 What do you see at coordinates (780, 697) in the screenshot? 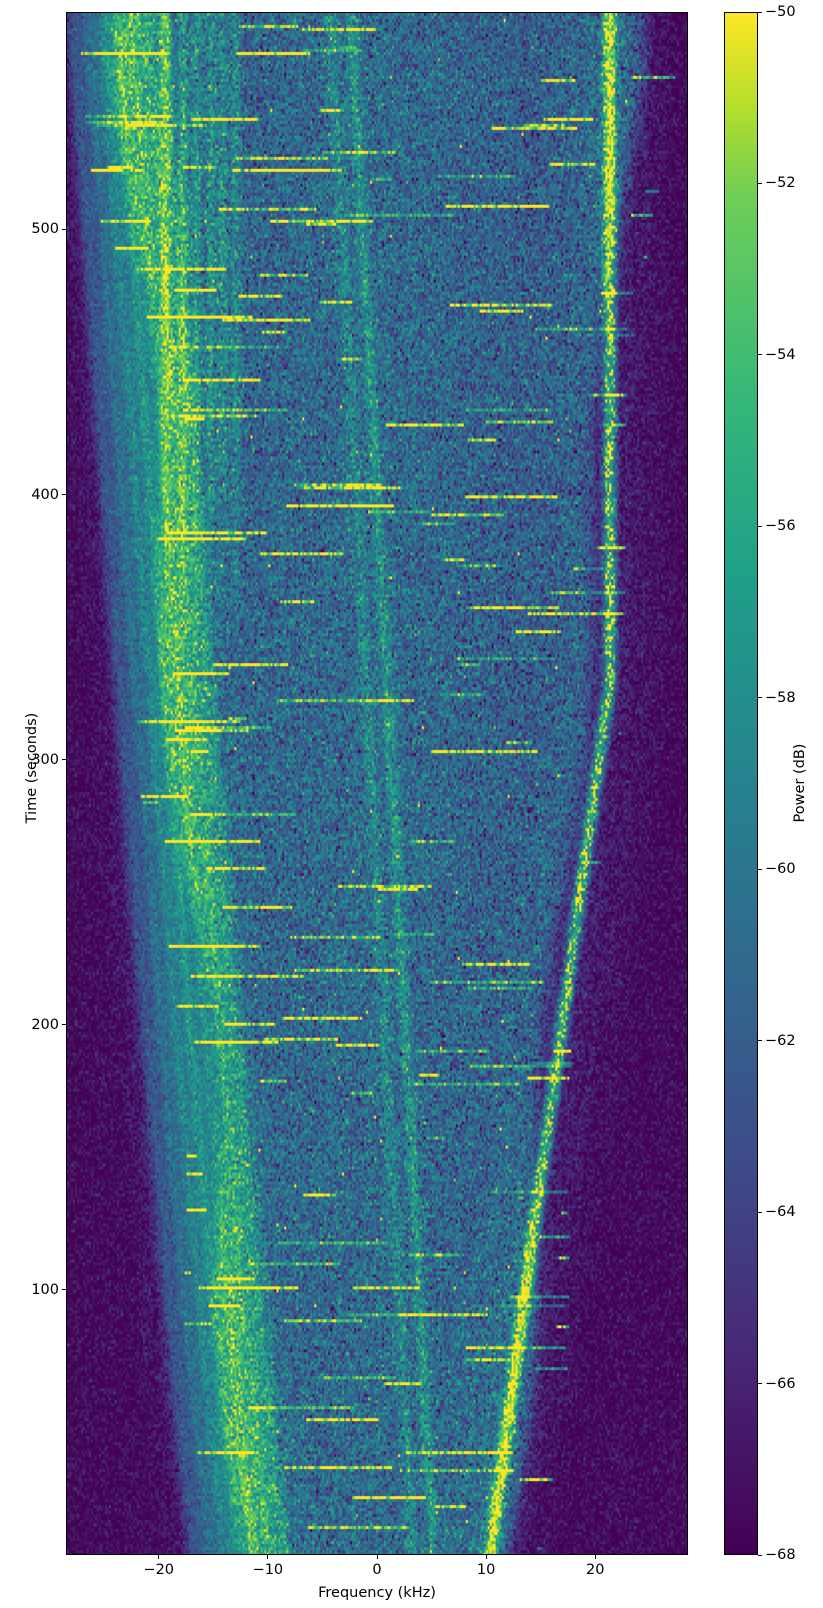
I see `colorbar-tick-label: −58` at bounding box center [780, 697].